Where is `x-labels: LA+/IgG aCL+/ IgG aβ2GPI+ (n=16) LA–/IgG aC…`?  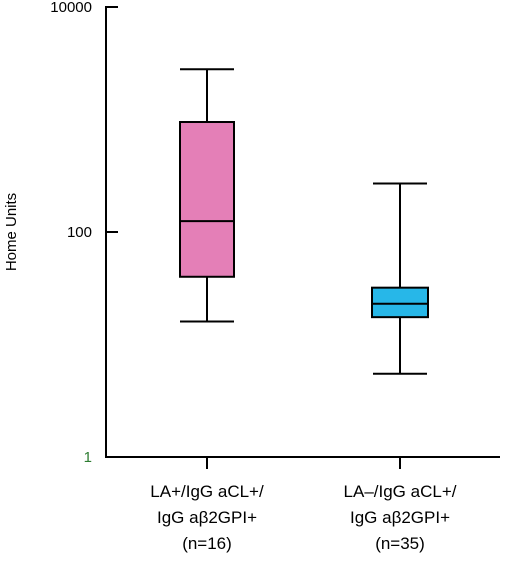
x-labels: LA+/IgG aCL+/ IgG aβ2GPI+ (n=16) LA–/IgG aC… is located at coordinates (303, 505).